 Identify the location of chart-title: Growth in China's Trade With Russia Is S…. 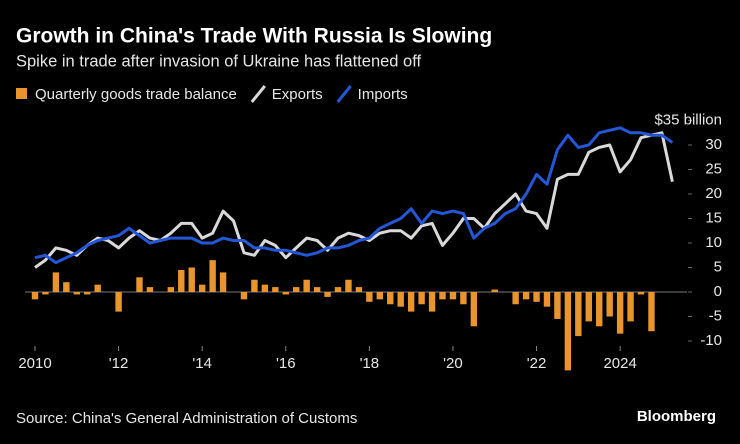
(254, 36).